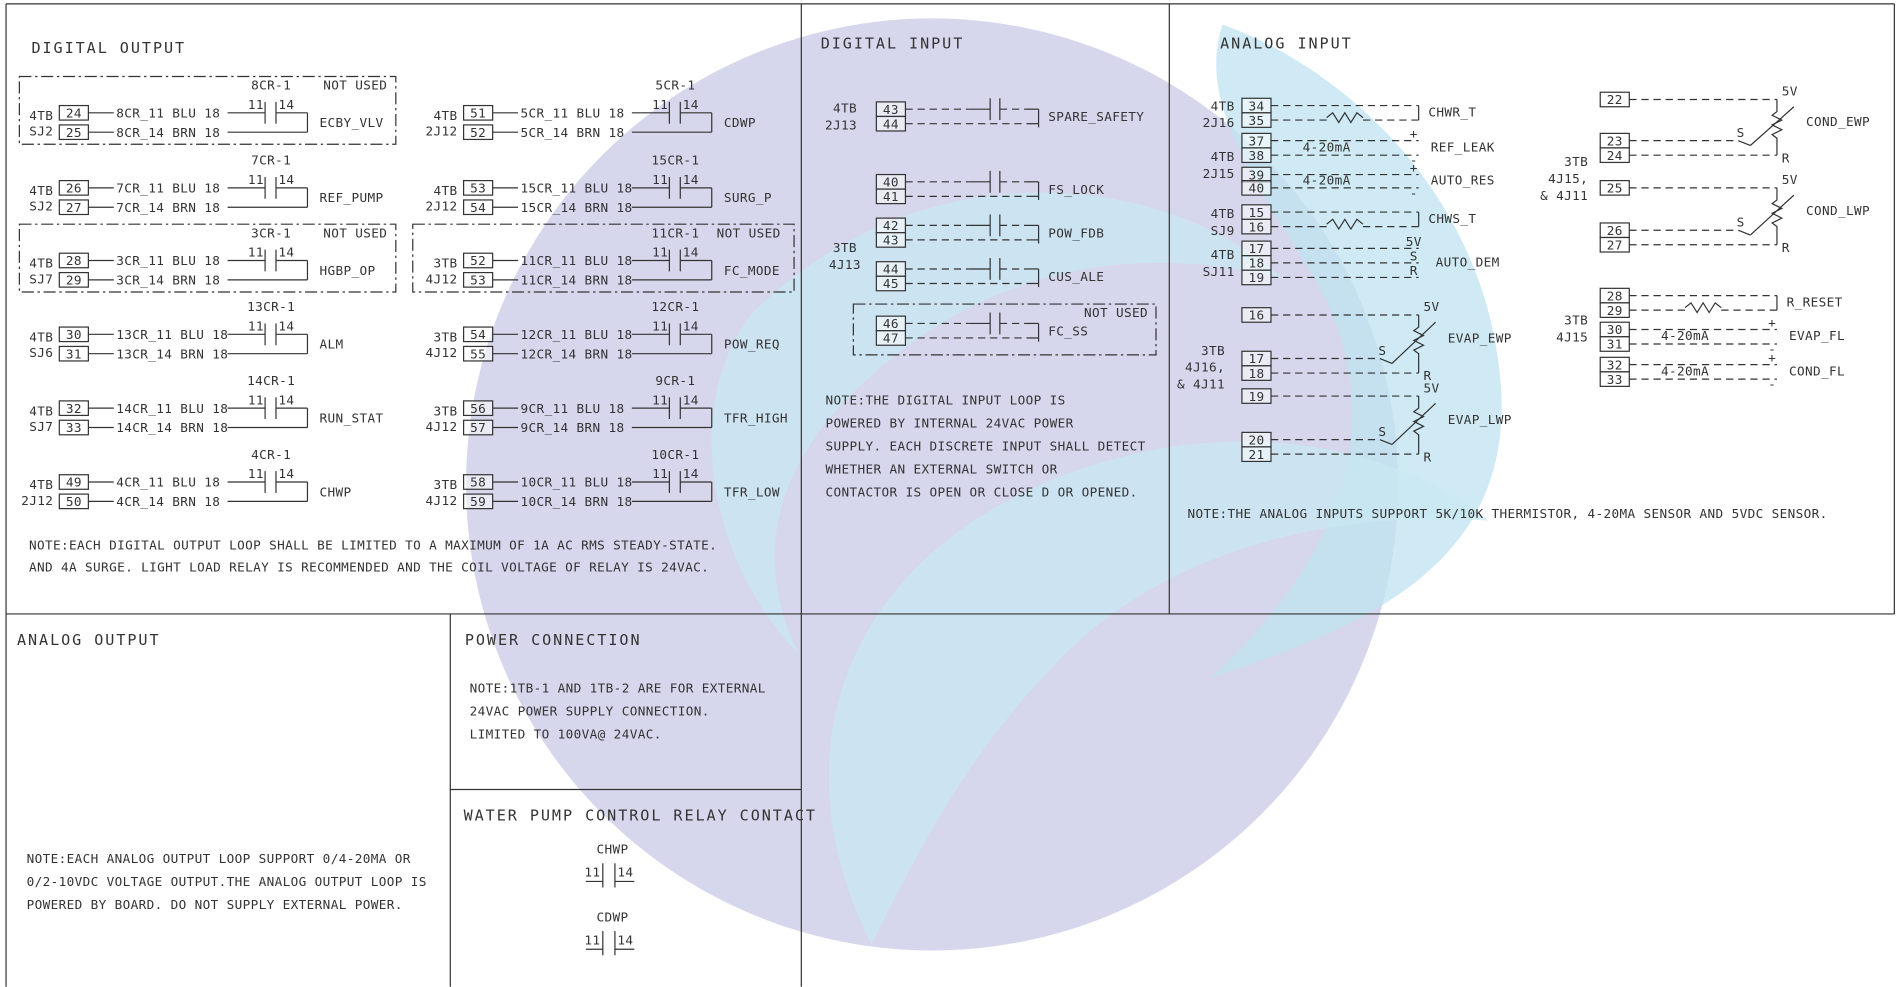 The image size is (1898, 987). What do you see at coordinates (1452, 218) in the screenshot?
I see `input-label: CHWS_T` at bounding box center [1452, 218].